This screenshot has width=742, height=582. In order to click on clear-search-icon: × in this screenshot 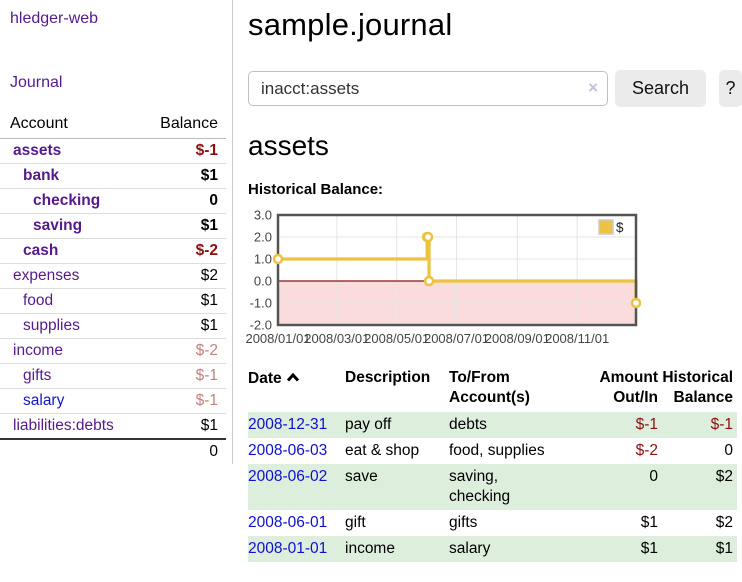, I will do `click(593, 87)`.